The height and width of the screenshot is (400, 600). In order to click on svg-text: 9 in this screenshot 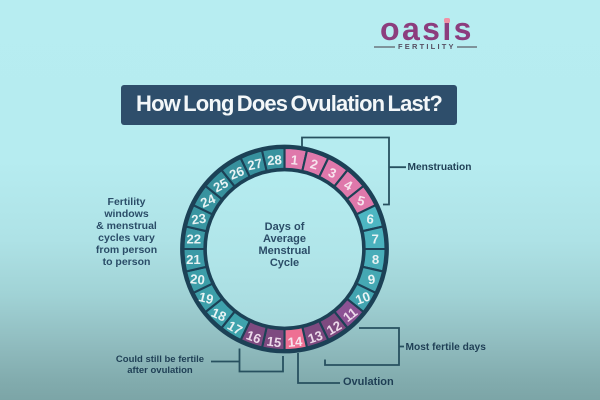, I will do `click(371, 280)`.